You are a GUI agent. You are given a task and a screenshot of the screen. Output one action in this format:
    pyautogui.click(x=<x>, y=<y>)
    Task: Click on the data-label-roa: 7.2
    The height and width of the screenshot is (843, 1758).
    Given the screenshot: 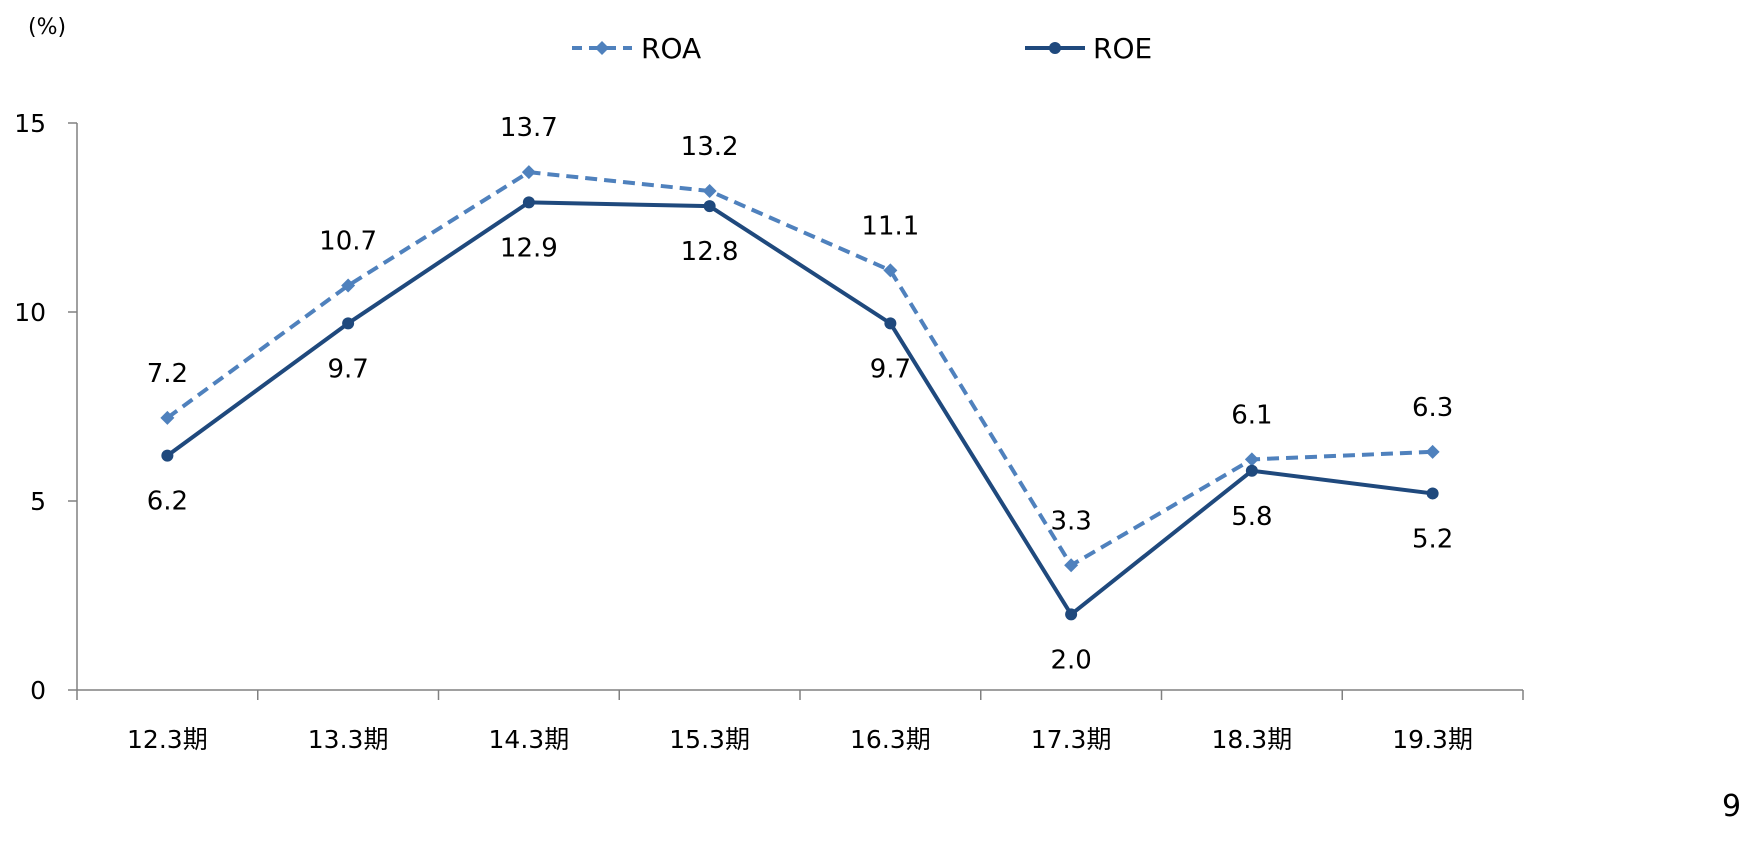 What is the action you would take?
    pyautogui.click(x=167, y=374)
    